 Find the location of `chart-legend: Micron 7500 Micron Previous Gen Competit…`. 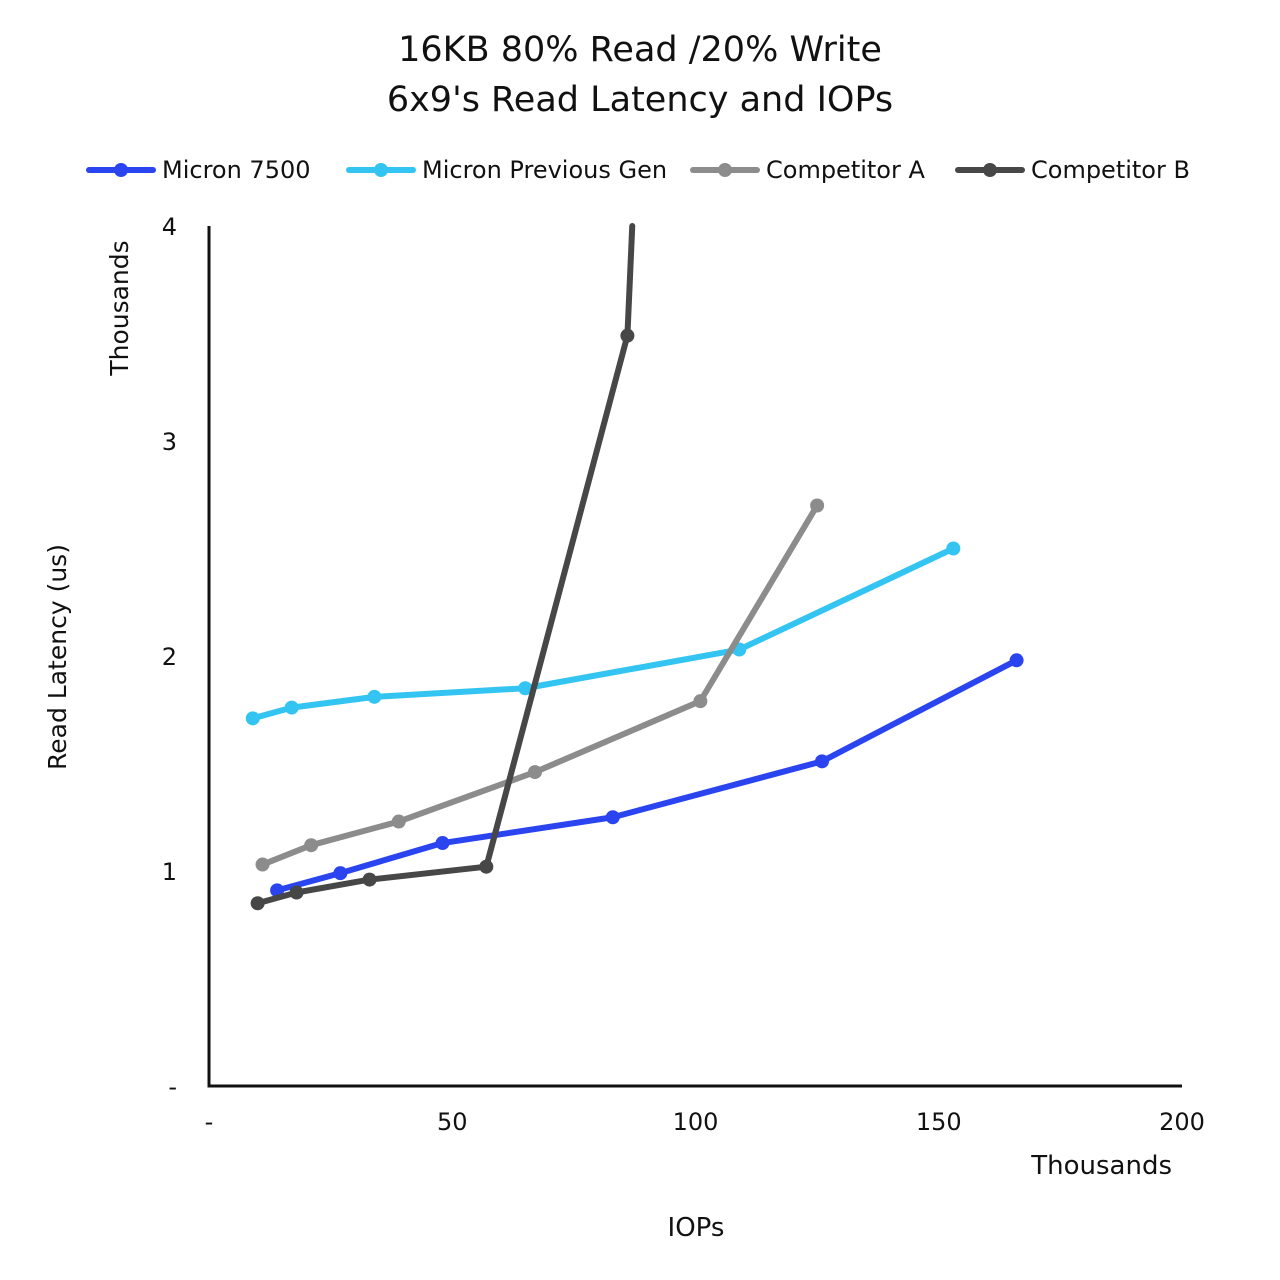

chart-legend: Micron 7500 Micron Previous Gen Competit… is located at coordinates (640, 170).